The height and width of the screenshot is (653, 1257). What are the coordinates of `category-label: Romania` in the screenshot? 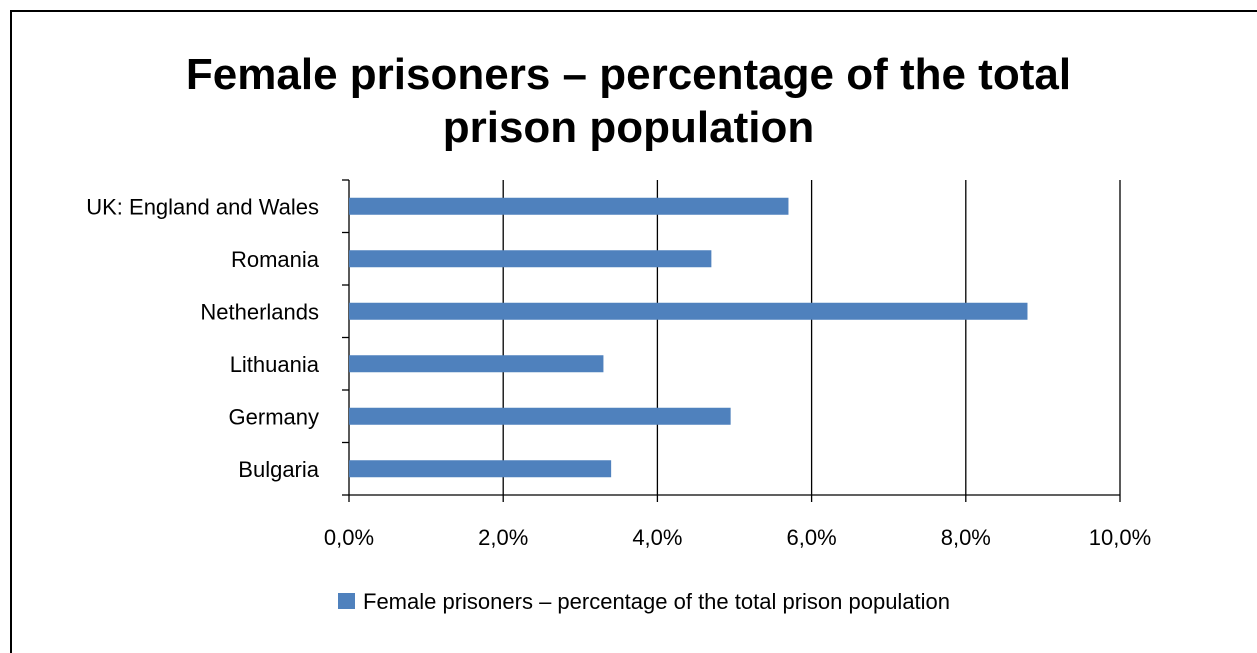 It's located at (275, 259).